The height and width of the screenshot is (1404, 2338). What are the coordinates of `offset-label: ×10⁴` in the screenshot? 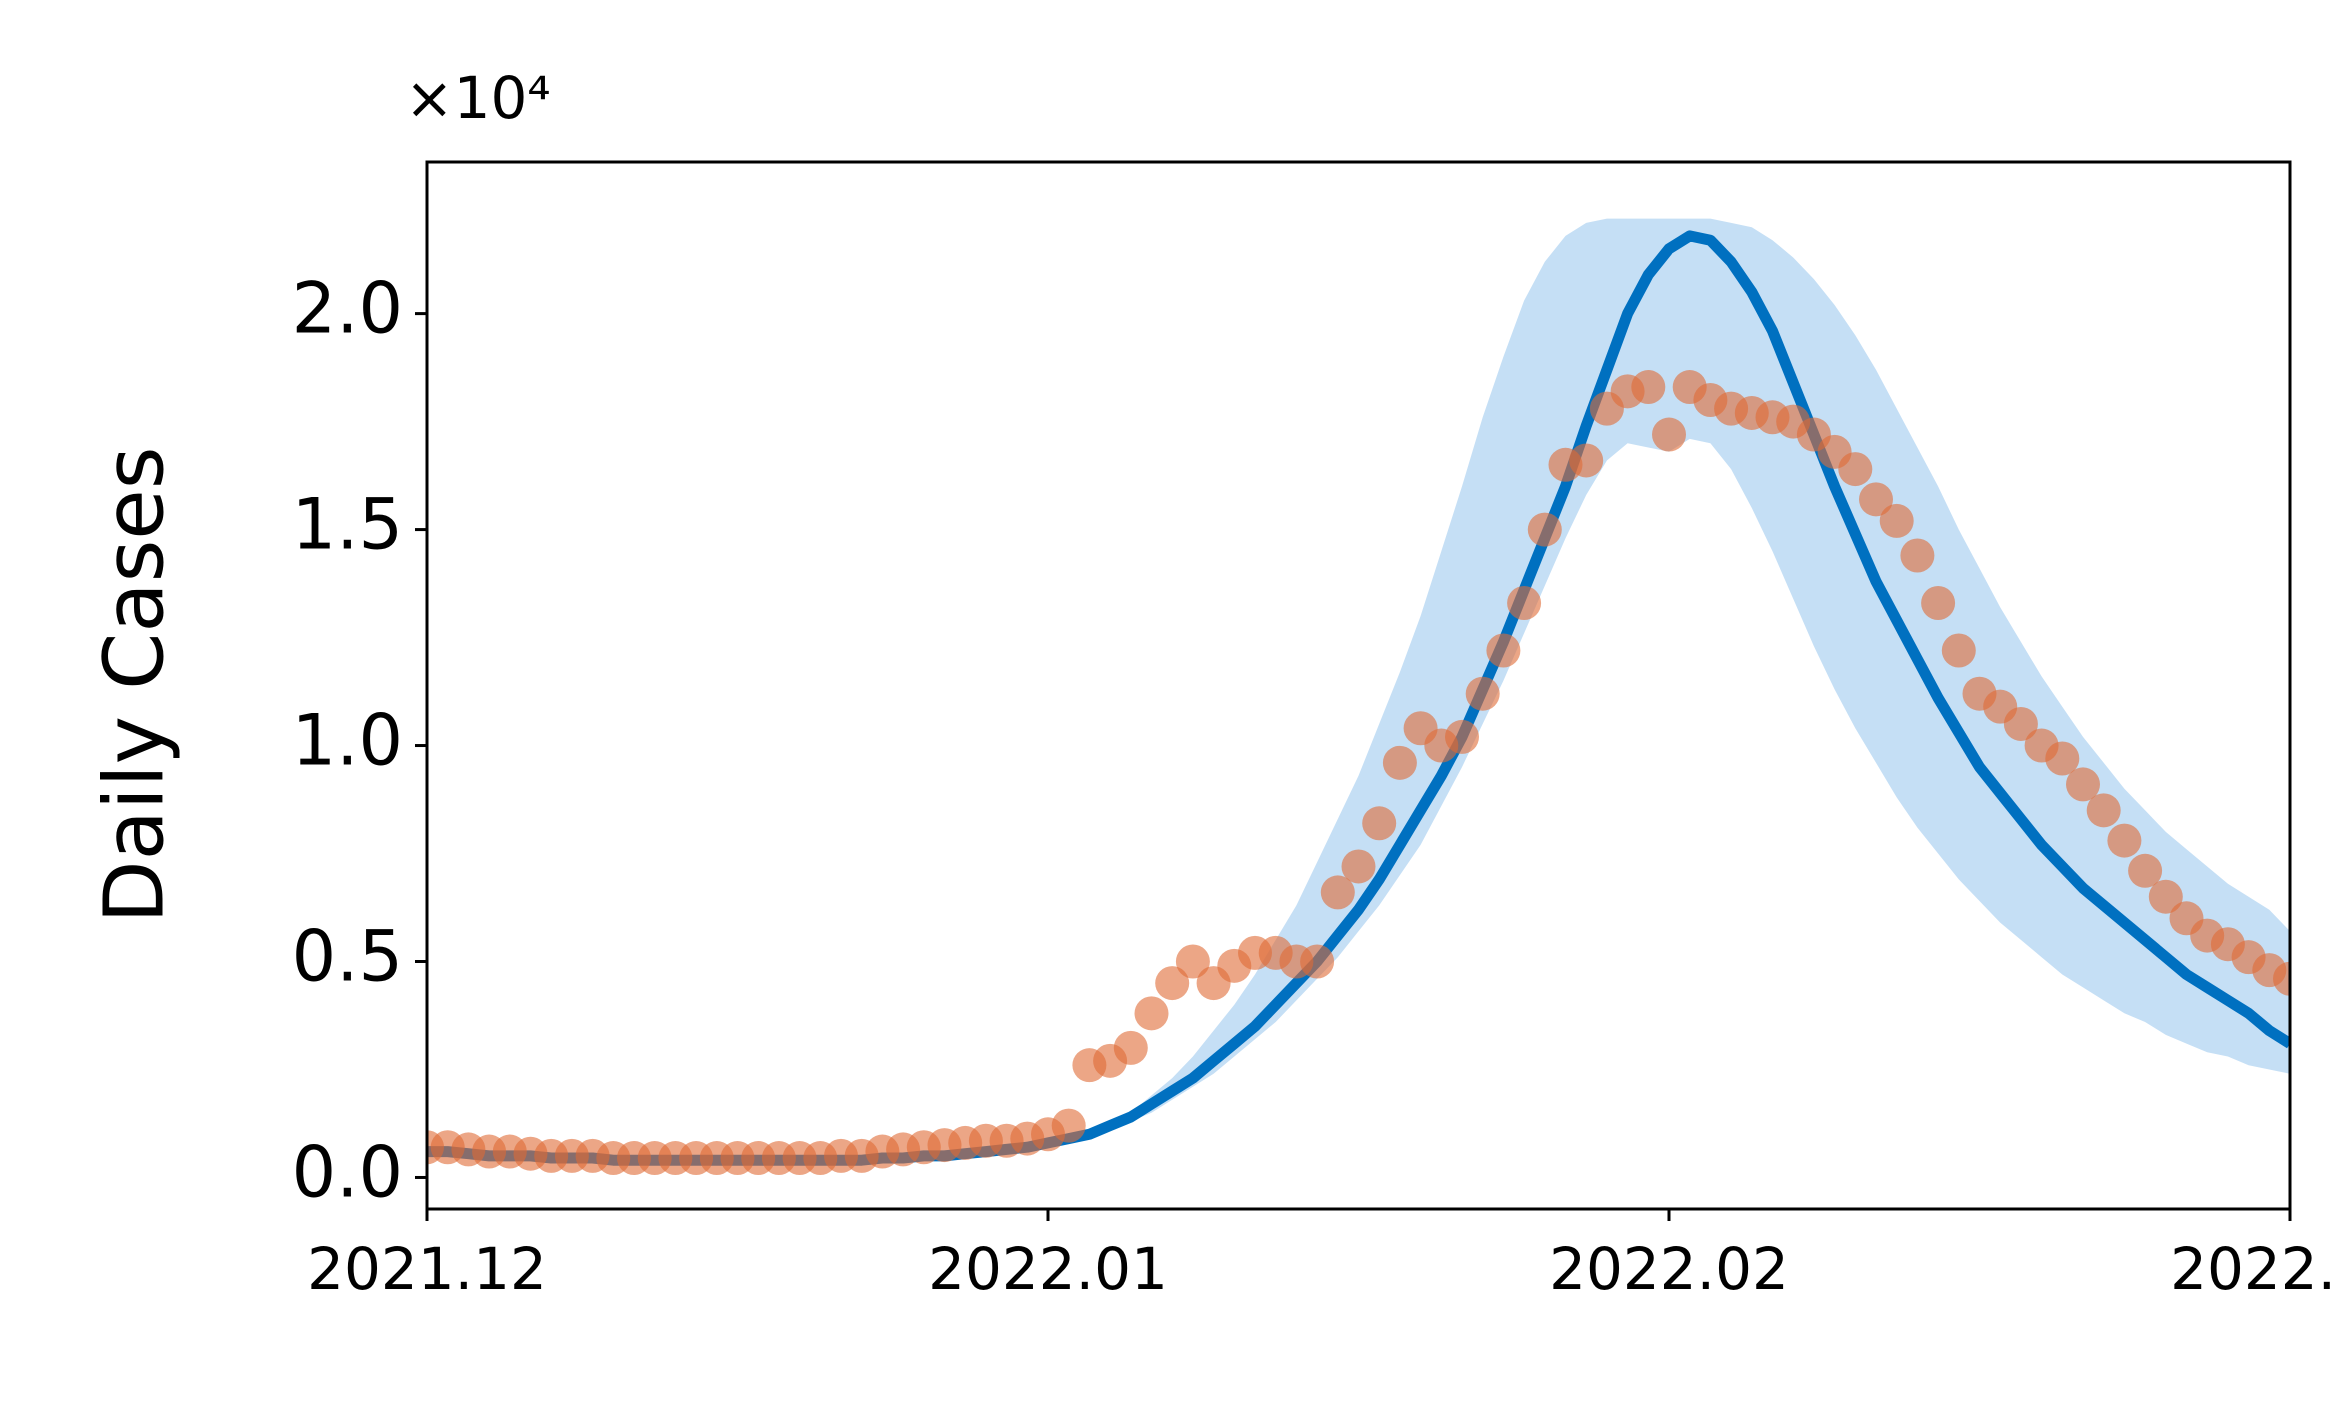 It's located at (478, 98).